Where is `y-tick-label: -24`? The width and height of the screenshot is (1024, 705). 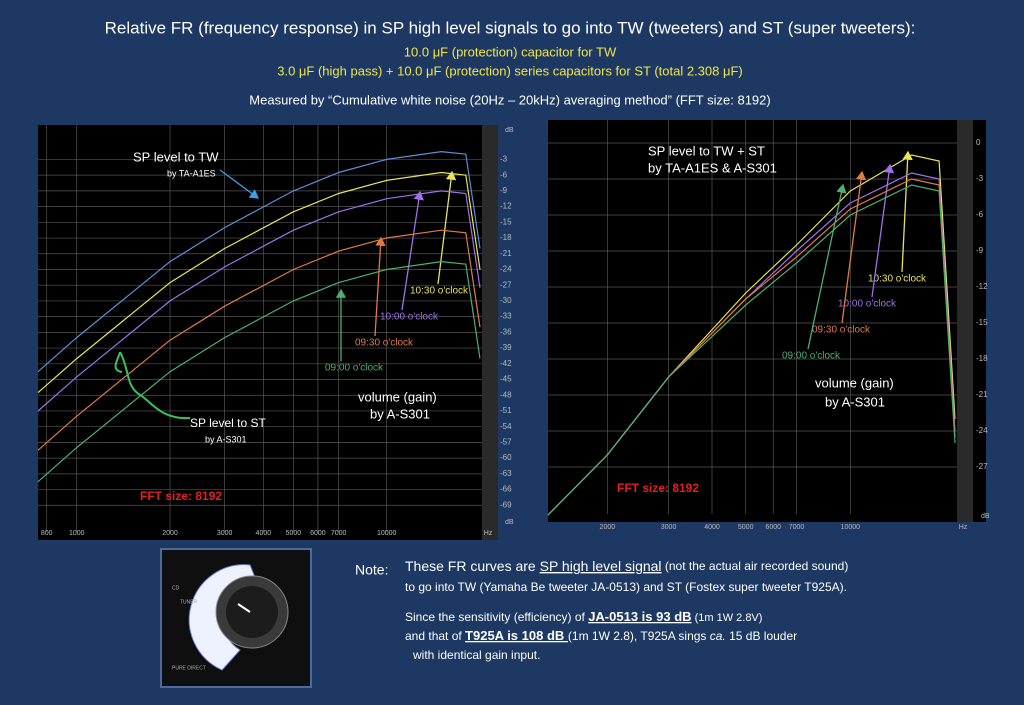 y-tick-label: -24 is located at coordinates (982, 430).